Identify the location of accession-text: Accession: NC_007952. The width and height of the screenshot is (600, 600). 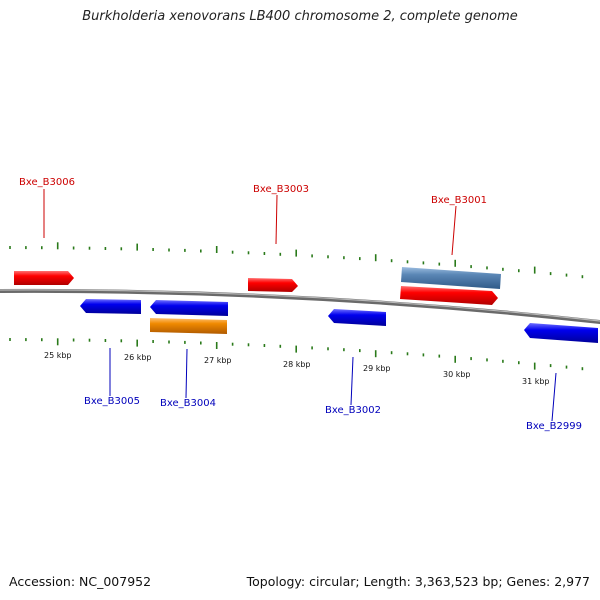
(80, 581).